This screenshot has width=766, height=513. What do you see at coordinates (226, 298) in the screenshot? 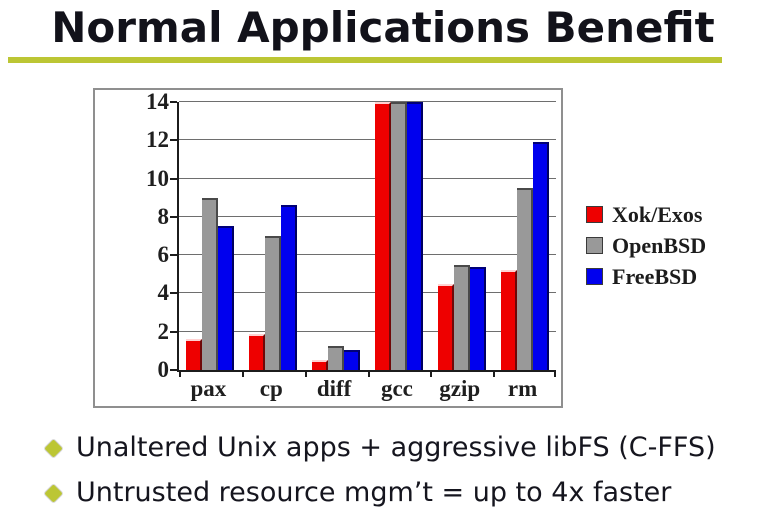
I see `bar-pax-FreeBSD` at bounding box center [226, 298].